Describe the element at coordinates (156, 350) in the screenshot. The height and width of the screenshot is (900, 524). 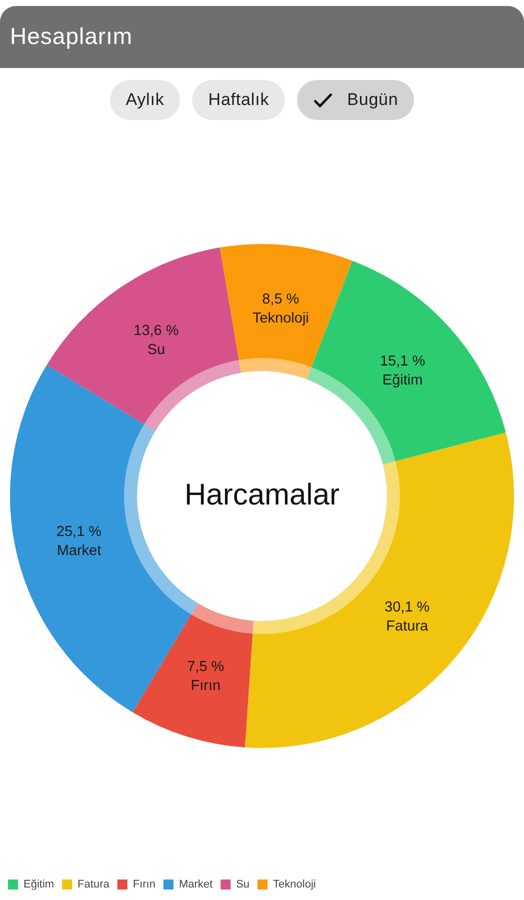
I see `slice-label: Su` at that location.